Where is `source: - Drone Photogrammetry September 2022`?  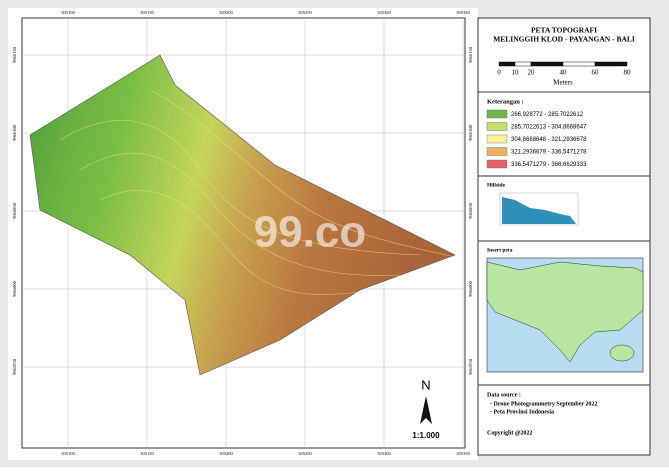 source: - Drone Photogrammetry September 2022 is located at coordinates (543, 404).